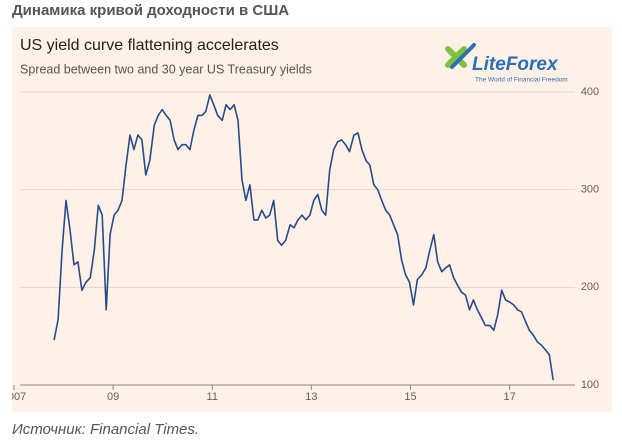 The width and height of the screenshot is (622, 445). What do you see at coordinates (149, 45) in the screenshot?
I see `chart-title: US yield curve flattening accelerates` at bounding box center [149, 45].